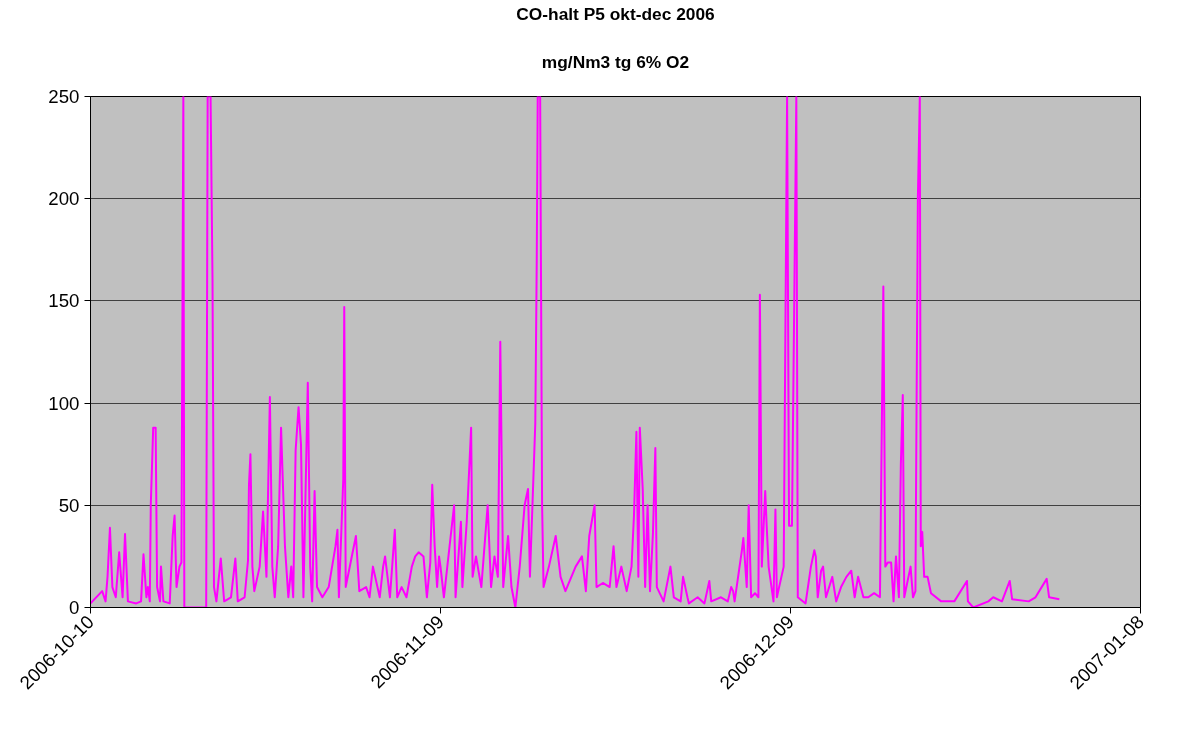  I want to click on y-tick-label: 0, so click(74, 607).